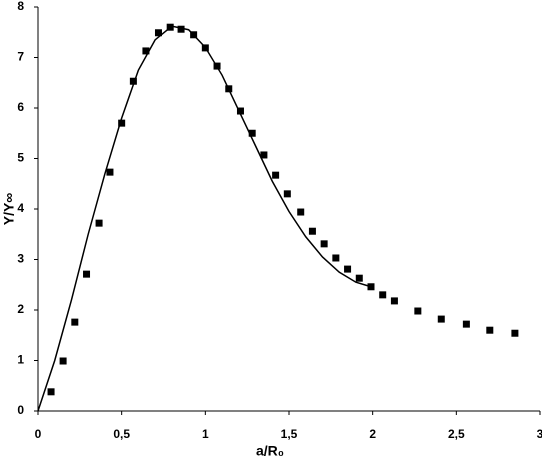 Image resolution: width=542 pixels, height=463 pixels. What do you see at coordinates (38, 434) in the screenshot?
I see `x-tick-label: 0` at bounding box center [38, 434].